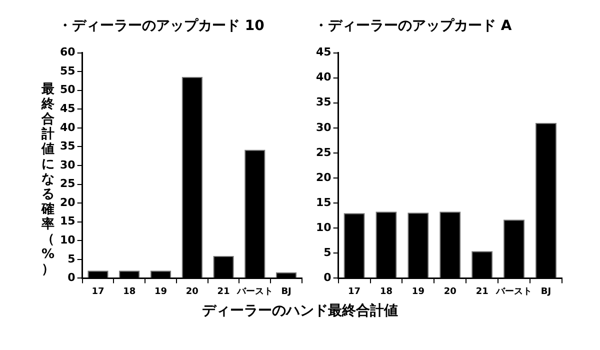 This screenshot has height=350, width=600. What do you see at coordinates (48, 179) in the screenshot?
I see `text: 最終合計値になる確率（%）` at bounding box center [48, 179].